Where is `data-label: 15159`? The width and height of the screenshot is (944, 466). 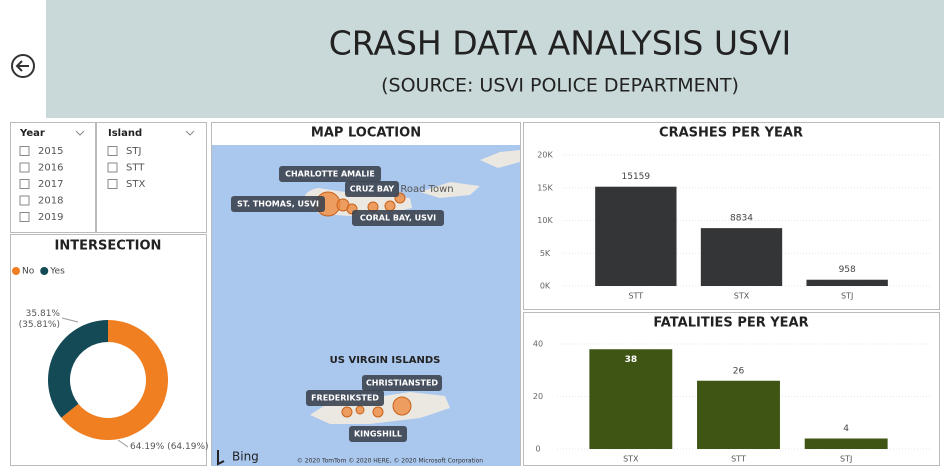 data-label: 15159 is located at coordinates (636, 177).